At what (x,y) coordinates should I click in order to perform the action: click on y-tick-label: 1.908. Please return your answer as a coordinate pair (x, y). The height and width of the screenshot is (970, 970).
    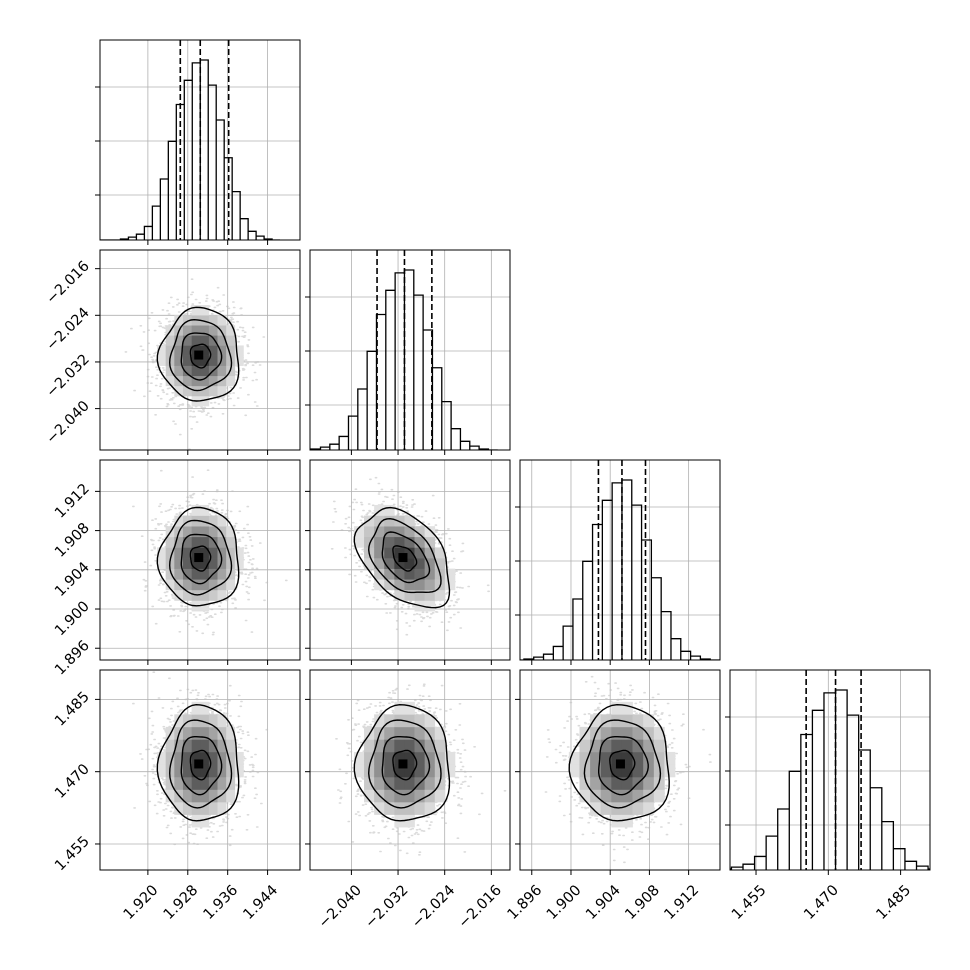
    Looking at the image, I should click on (72, 540).